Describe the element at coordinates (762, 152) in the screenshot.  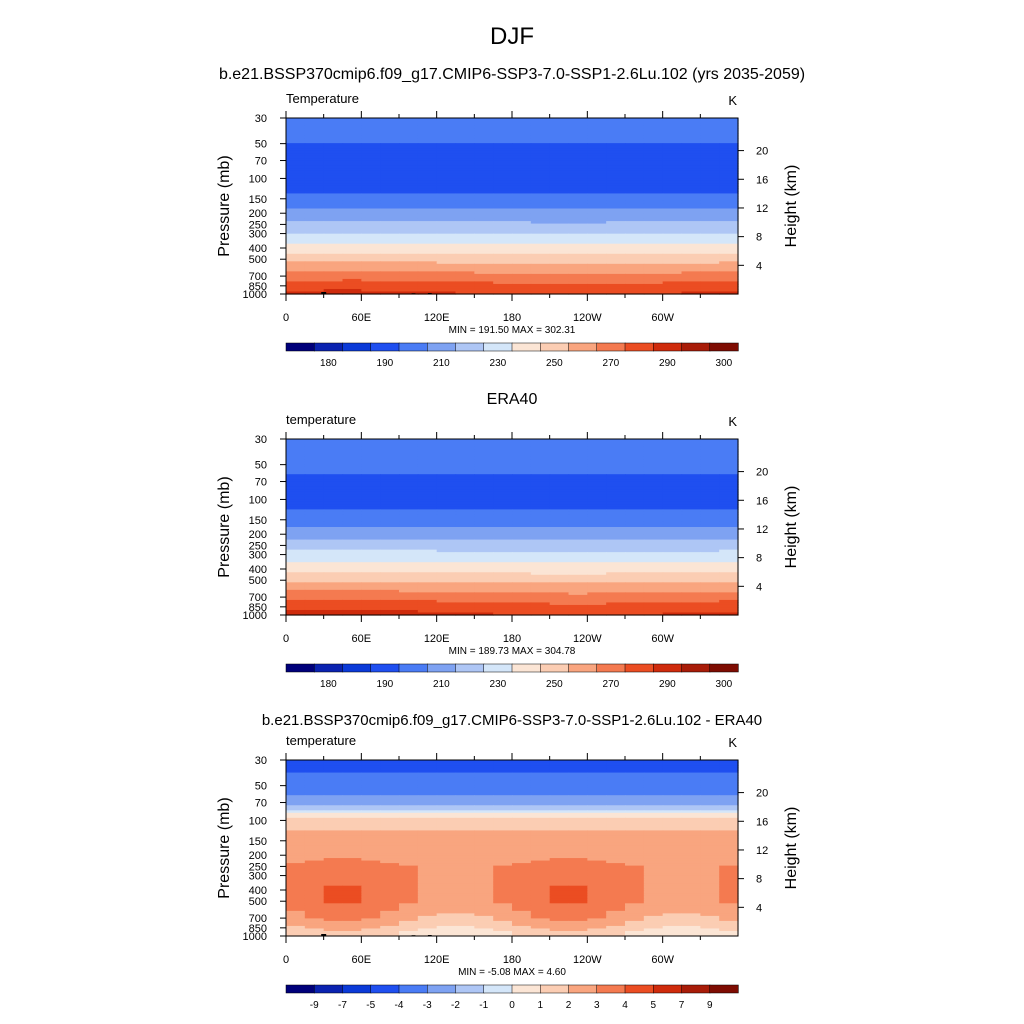
I see `height-tick-label: 20` at that location.